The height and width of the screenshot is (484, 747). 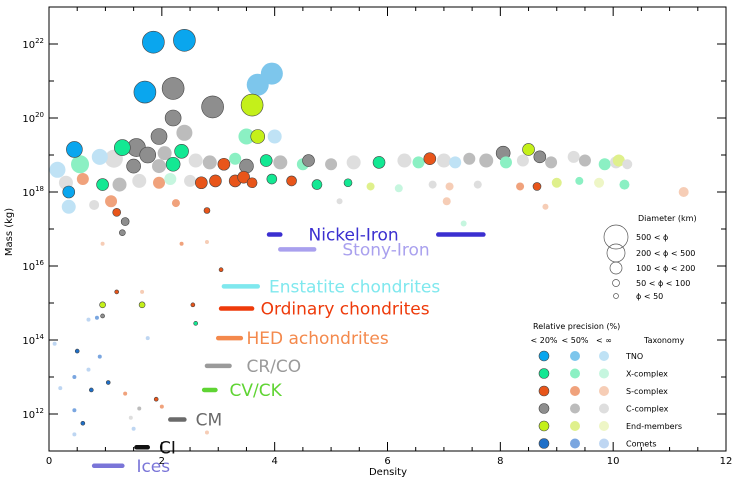 What do you see at coordinates (317, 339) in the screenshot?
I see `meteorite-label: HED achondrites` at bounding box center [317, 339].